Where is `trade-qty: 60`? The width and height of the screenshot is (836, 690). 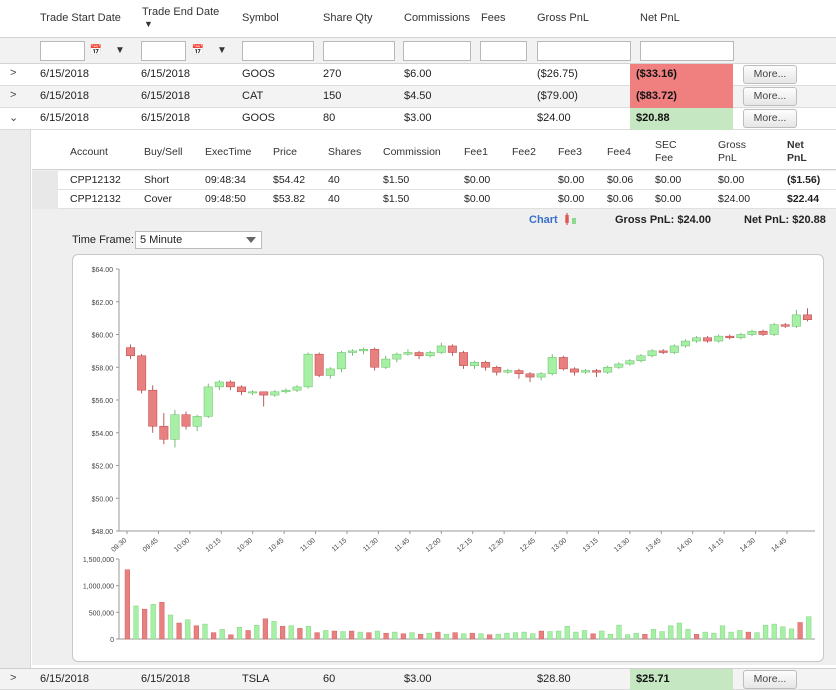
trade-qty: 60 is located at coordinates (329, 679).